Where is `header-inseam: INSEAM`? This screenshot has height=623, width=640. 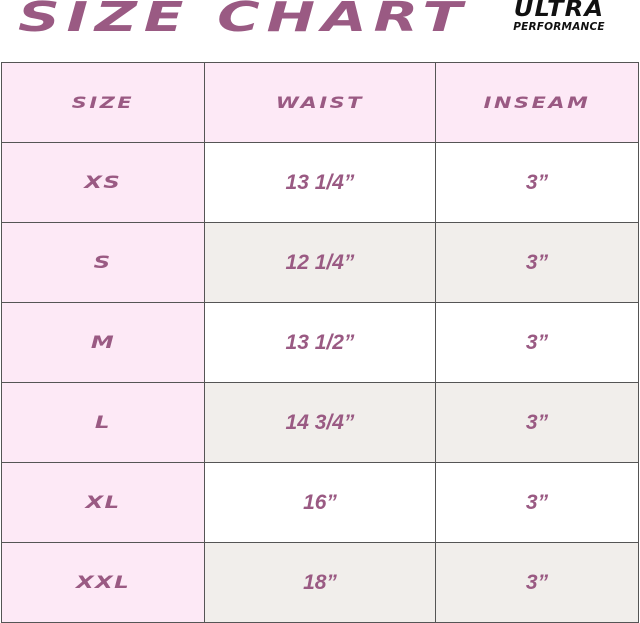
header-inseam: INSEAM is located at coordinates (537, 102).